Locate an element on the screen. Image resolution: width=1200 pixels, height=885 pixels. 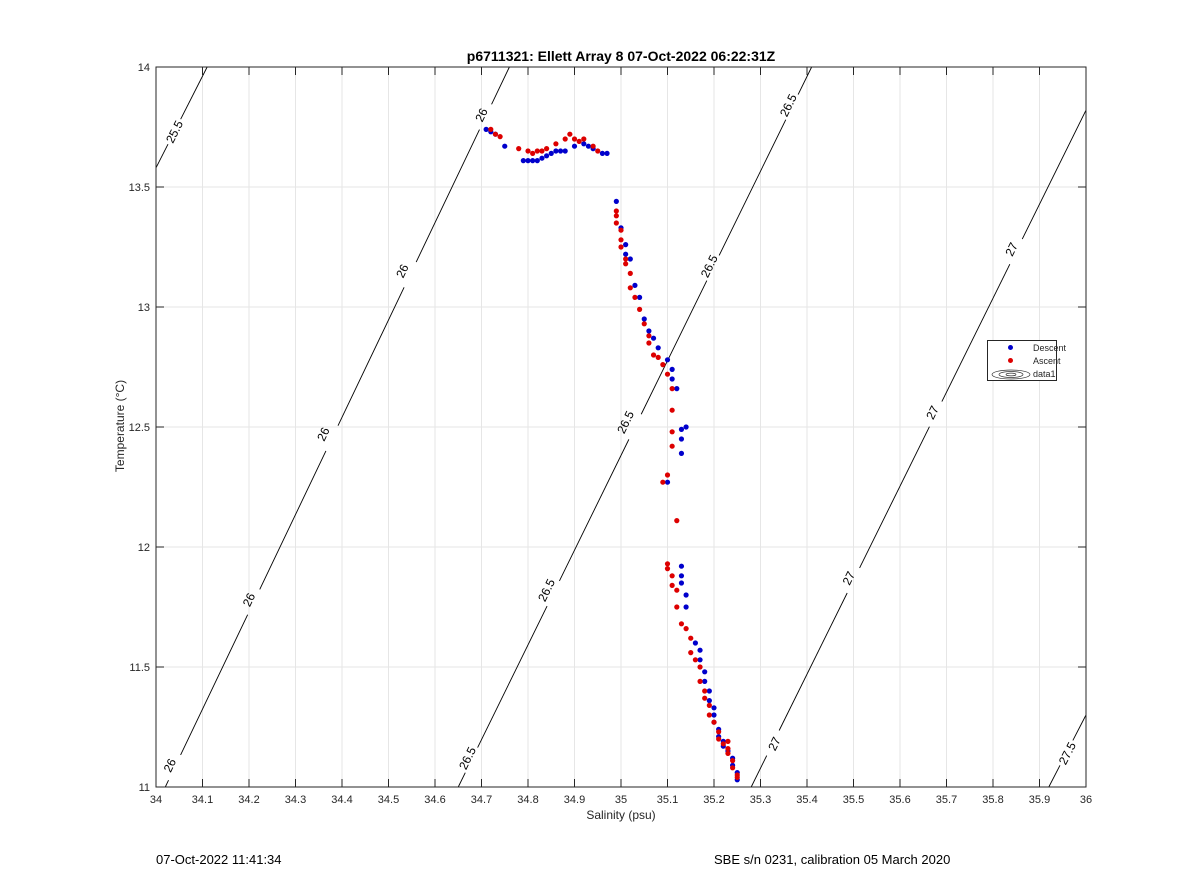
x-axis-label: Salinity (psu) is located at coordinates (620, 815).